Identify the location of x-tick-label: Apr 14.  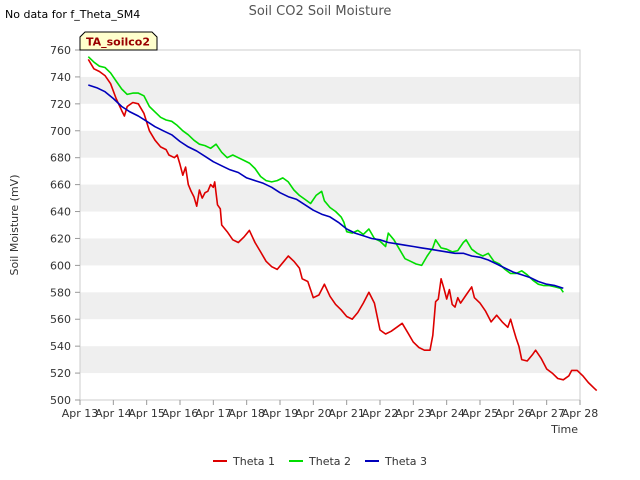
(113, 413).